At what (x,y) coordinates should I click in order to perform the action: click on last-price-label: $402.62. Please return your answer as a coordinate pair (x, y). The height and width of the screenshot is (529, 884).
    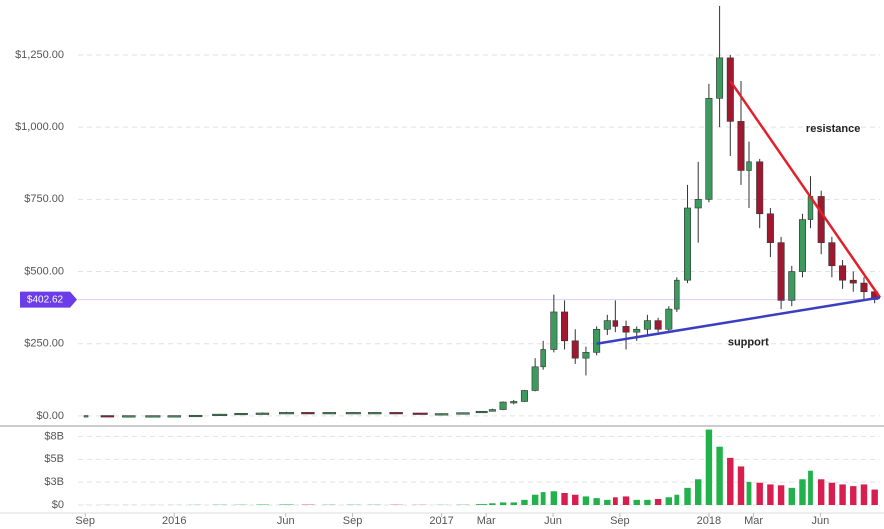
    Looking at the image, I should click on (45, 299).